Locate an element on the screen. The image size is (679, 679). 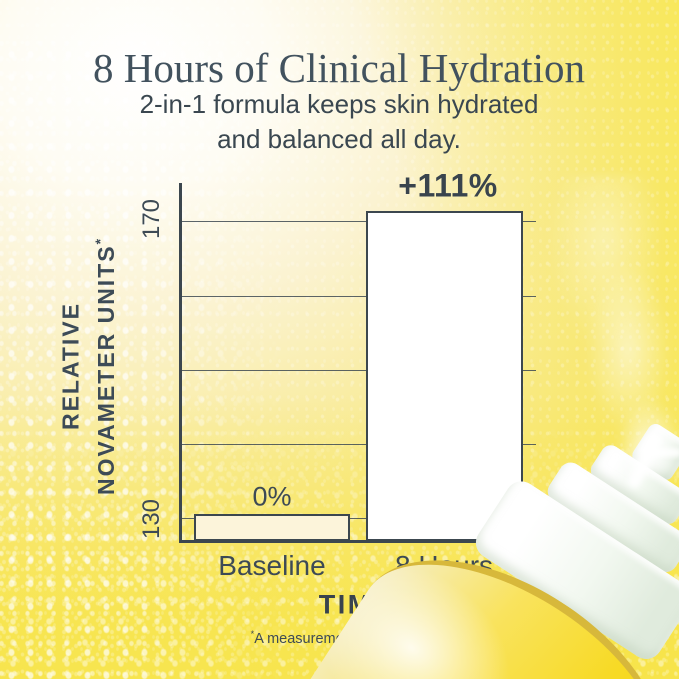
bar-value-baseline: 0% is located at coordinates (272, 496).